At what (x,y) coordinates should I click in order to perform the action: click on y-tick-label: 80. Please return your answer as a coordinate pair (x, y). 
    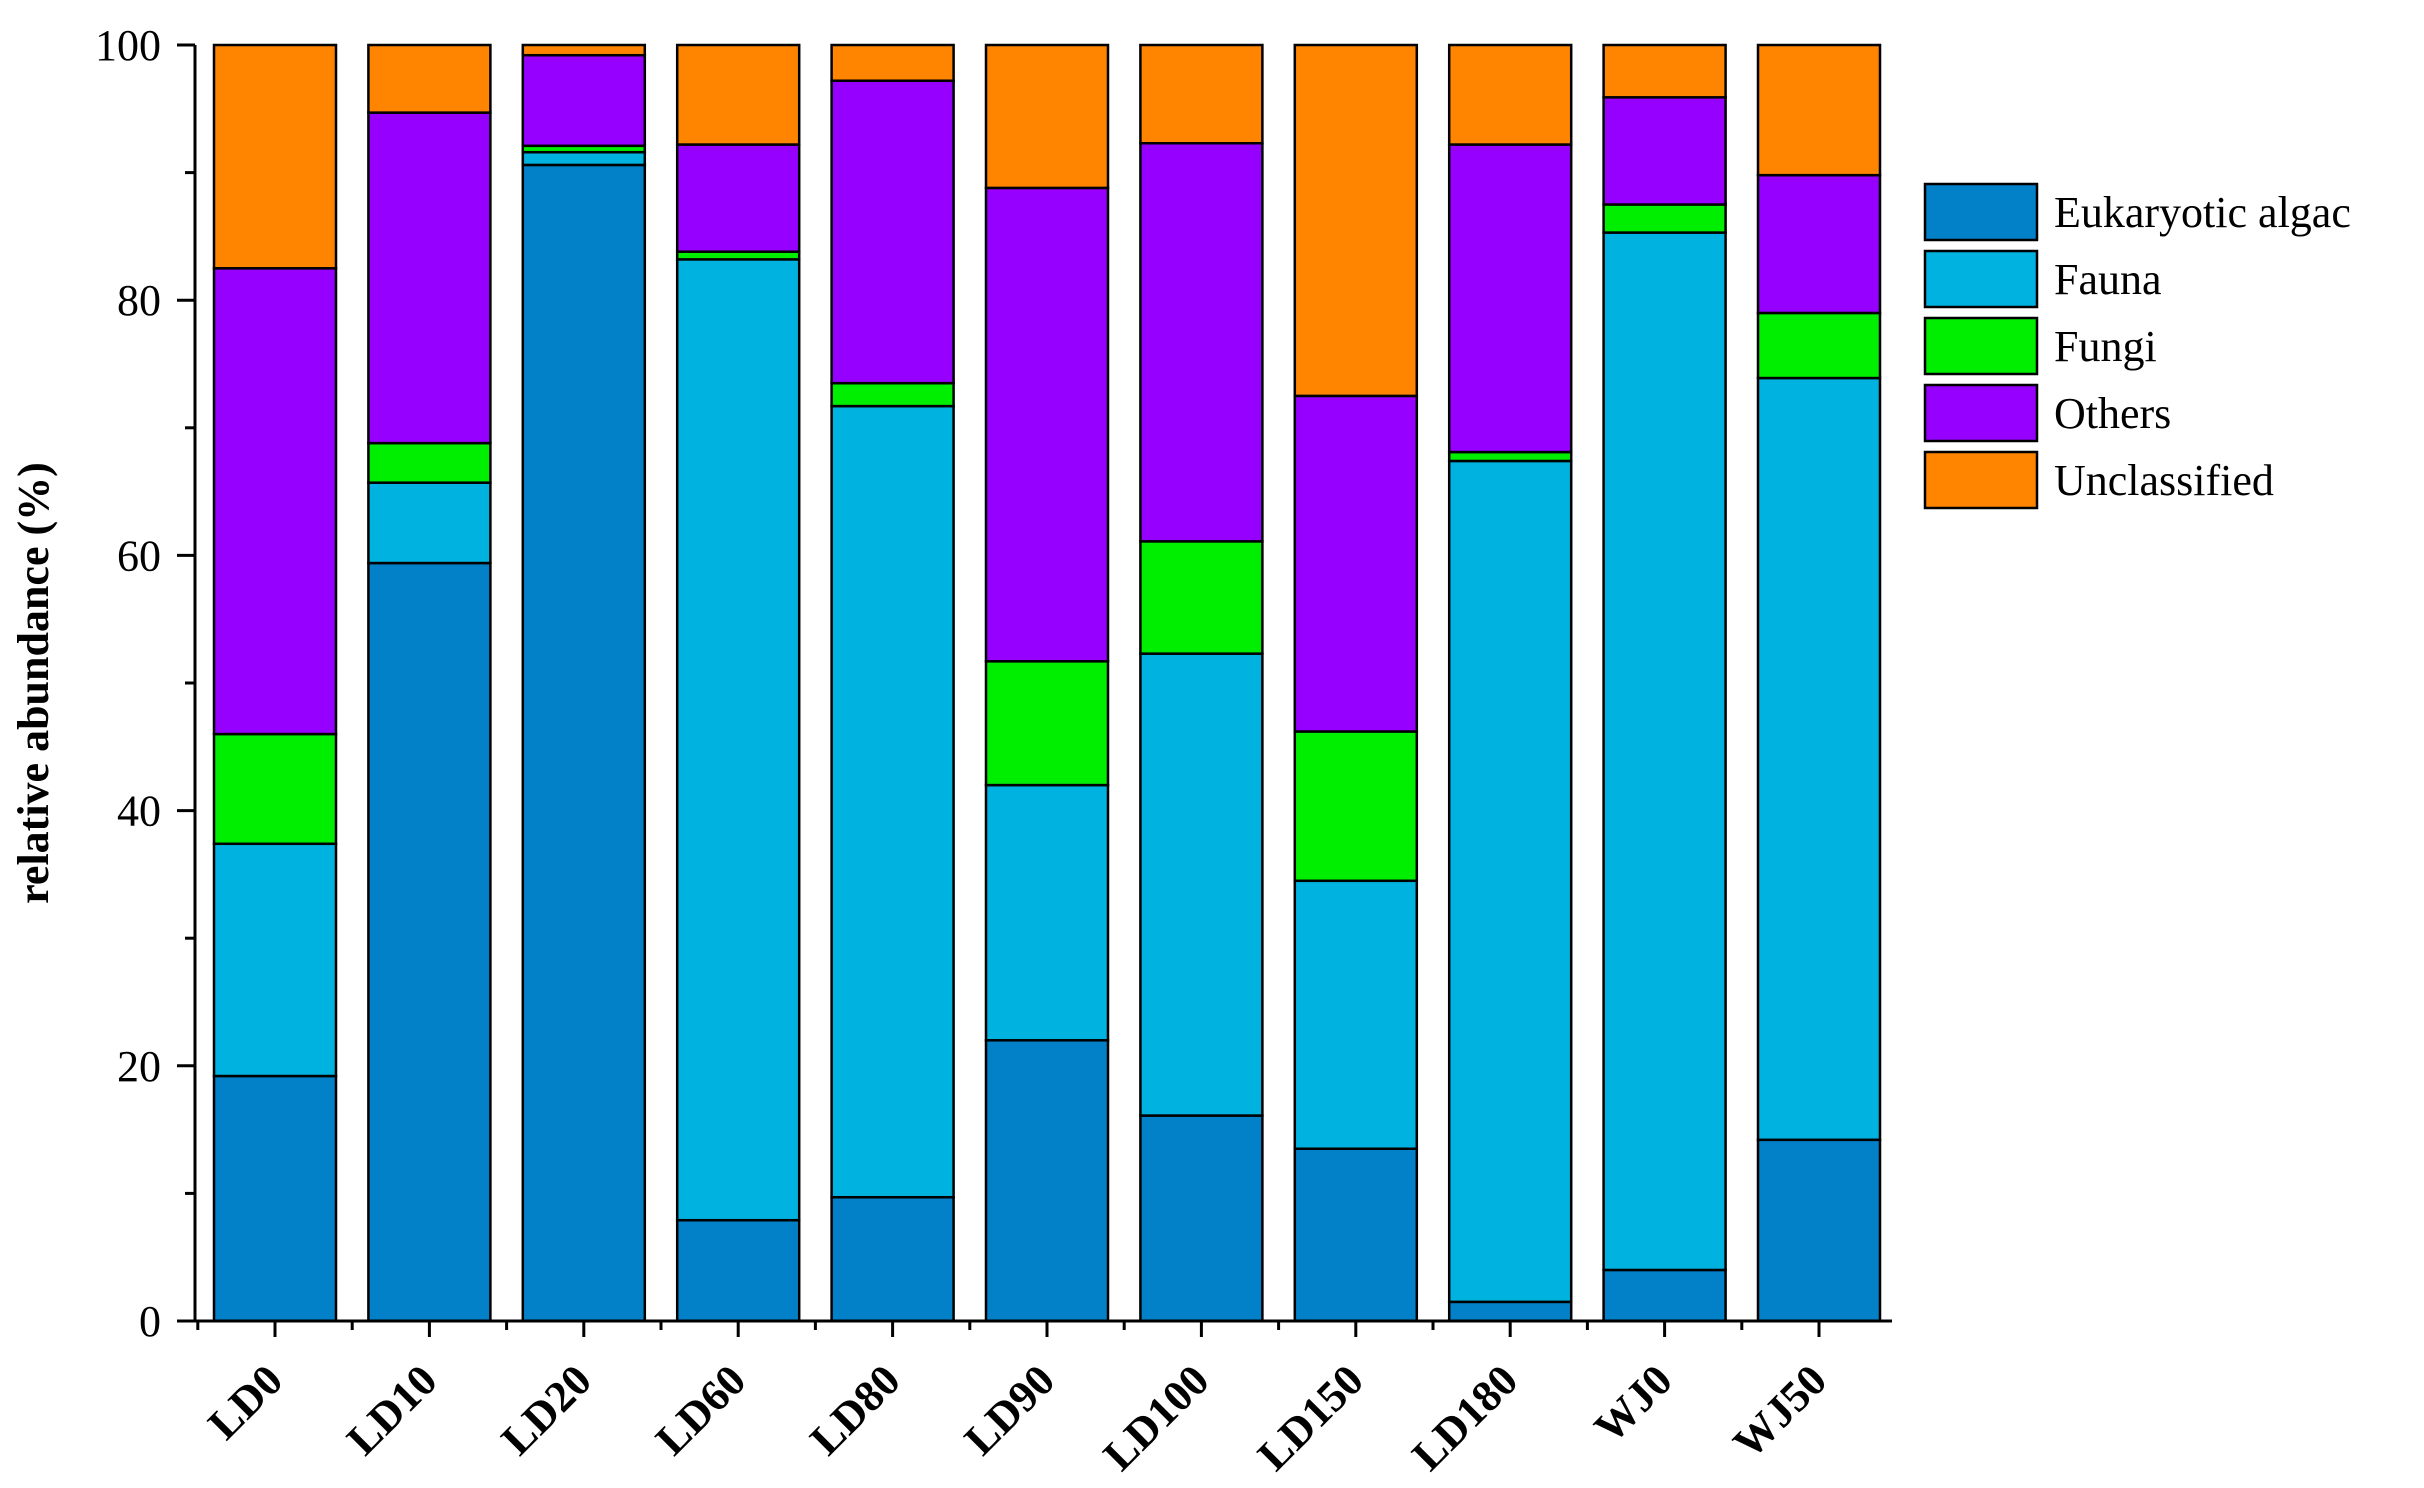
    Looking at the image, I should click on (139, 300).